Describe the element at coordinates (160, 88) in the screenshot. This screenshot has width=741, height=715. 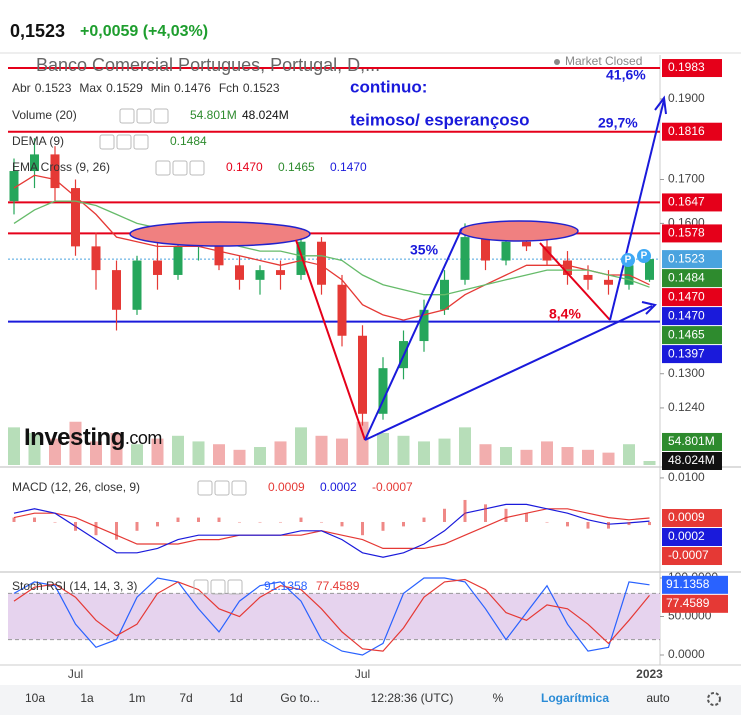
I see `ohlc-label: Min` at that location.